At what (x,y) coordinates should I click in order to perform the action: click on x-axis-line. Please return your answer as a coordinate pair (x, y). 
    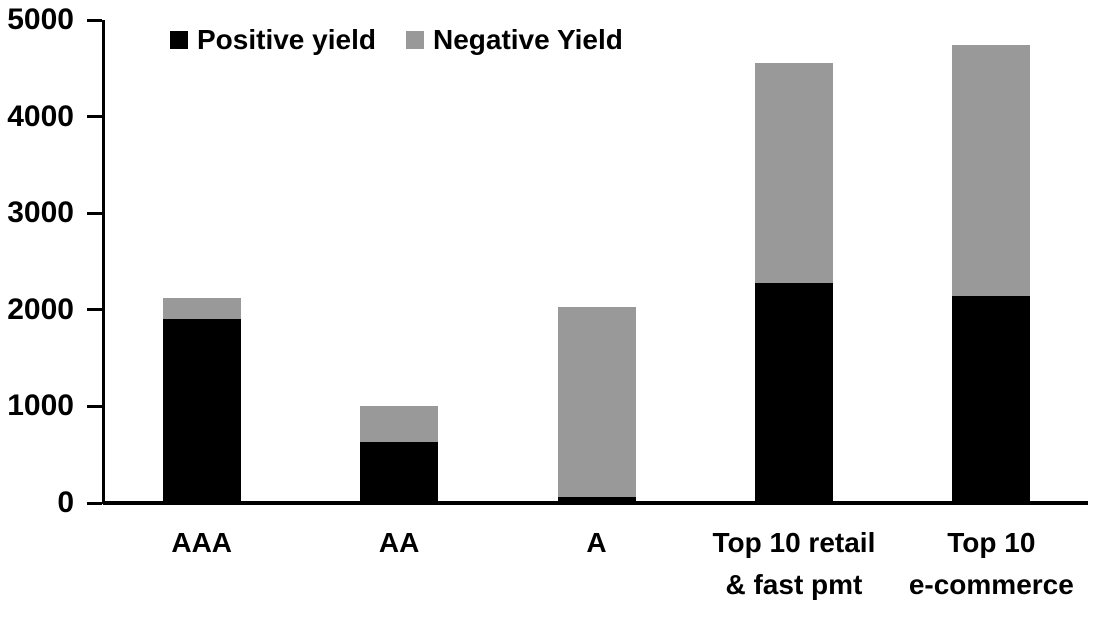
    Looking at the image, I should click on (595, 503).